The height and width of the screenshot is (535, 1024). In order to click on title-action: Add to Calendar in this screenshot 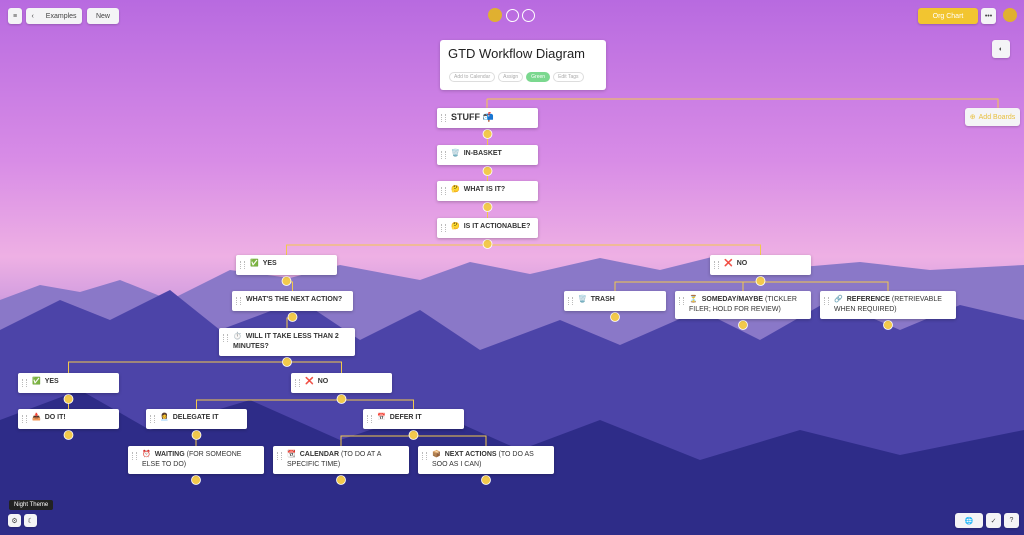, I will do `click(472, 77)`.